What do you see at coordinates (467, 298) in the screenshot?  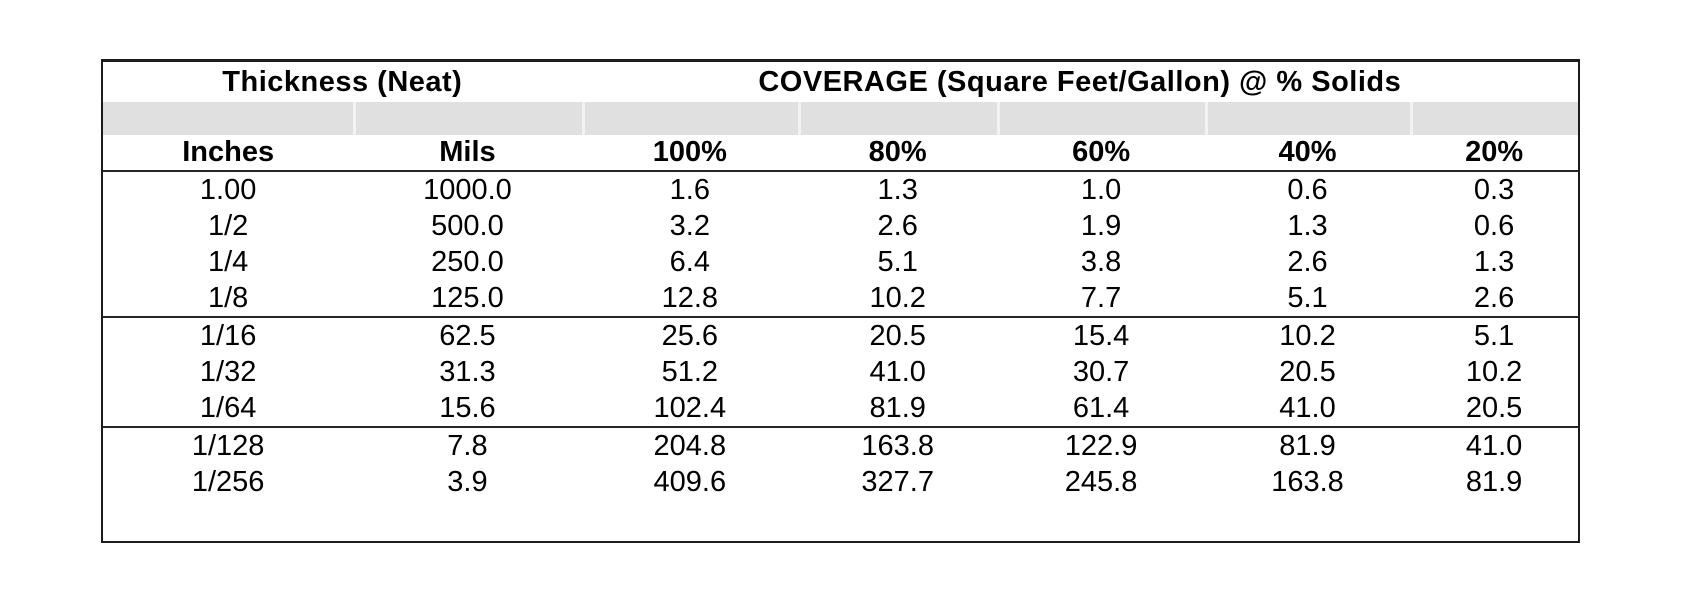 I see `table-cell: 125.0` at bounding box center [467, 298].